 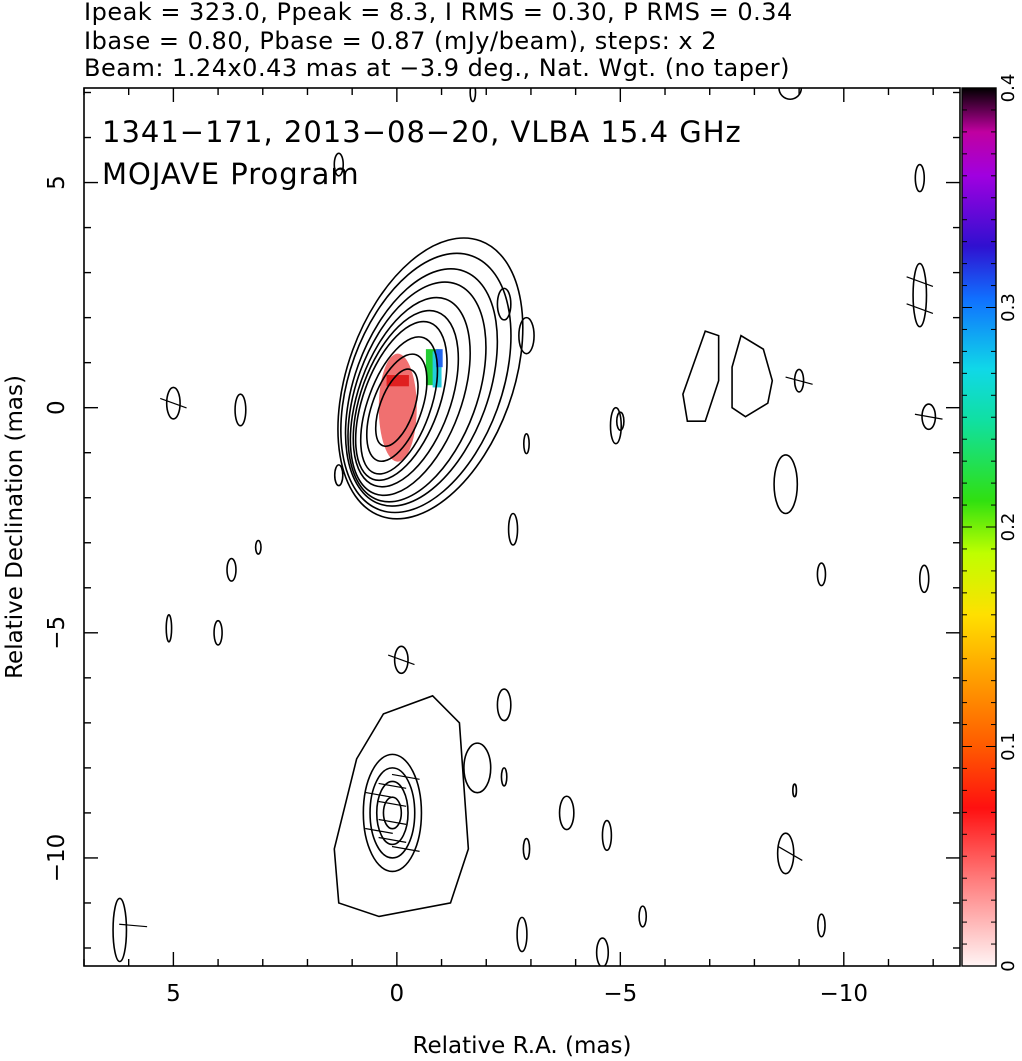 I want to click on plot-title-line-1: 1341−171, 2013−08−20, VLBA 15.4 GHz, so click(x=422, y=132).